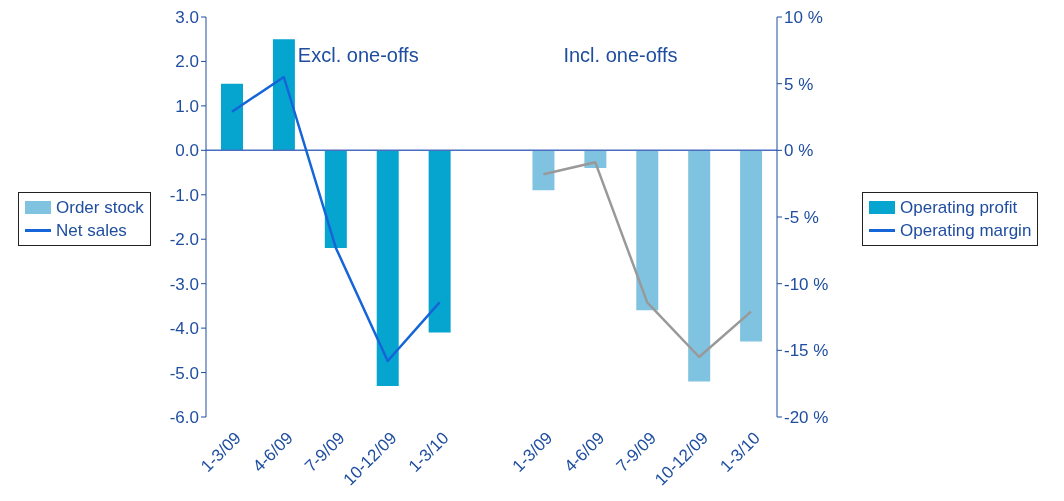 The height and width of the screenshot is (501, 1064). I want to click on y2-tick-label: 10 %, so click(803, 18).